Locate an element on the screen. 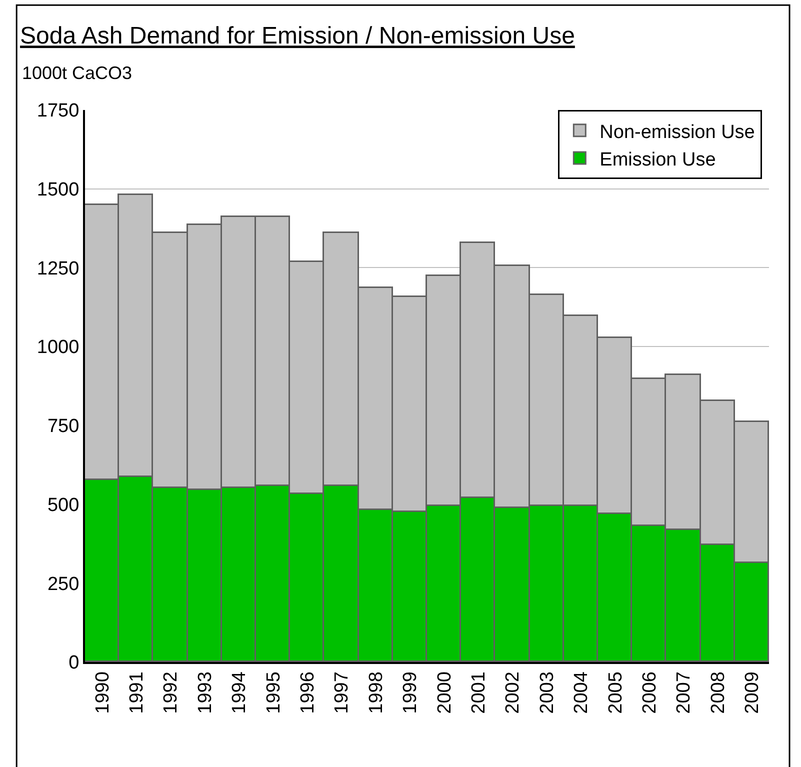 The image size is (801, 767). y-tick-label: 1750 is located at coordinates (58, 111).